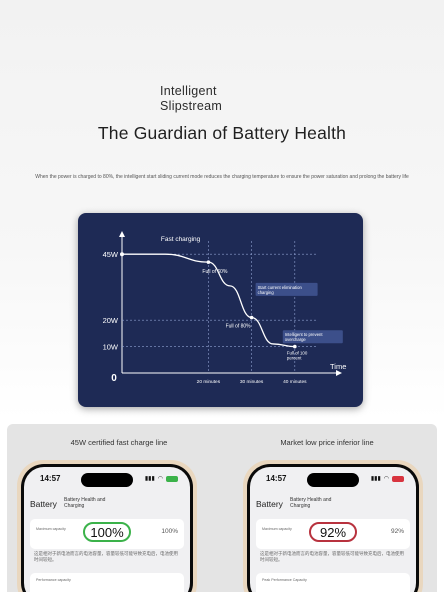 The image size is (444, 592). What do you see at coordinates (111, 320) in the screenshot?
I see `y-tick-label: 20W` at bounding box center [111, 320].